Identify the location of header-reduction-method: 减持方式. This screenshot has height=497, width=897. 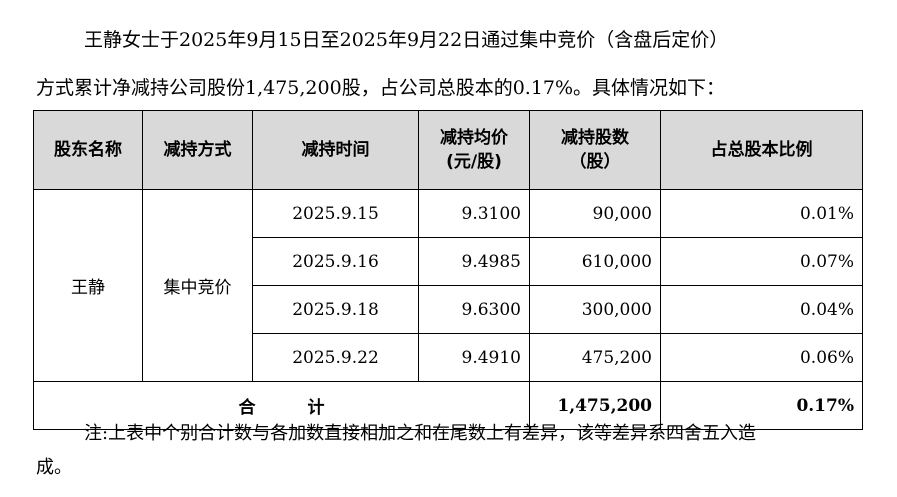
(197, 150).